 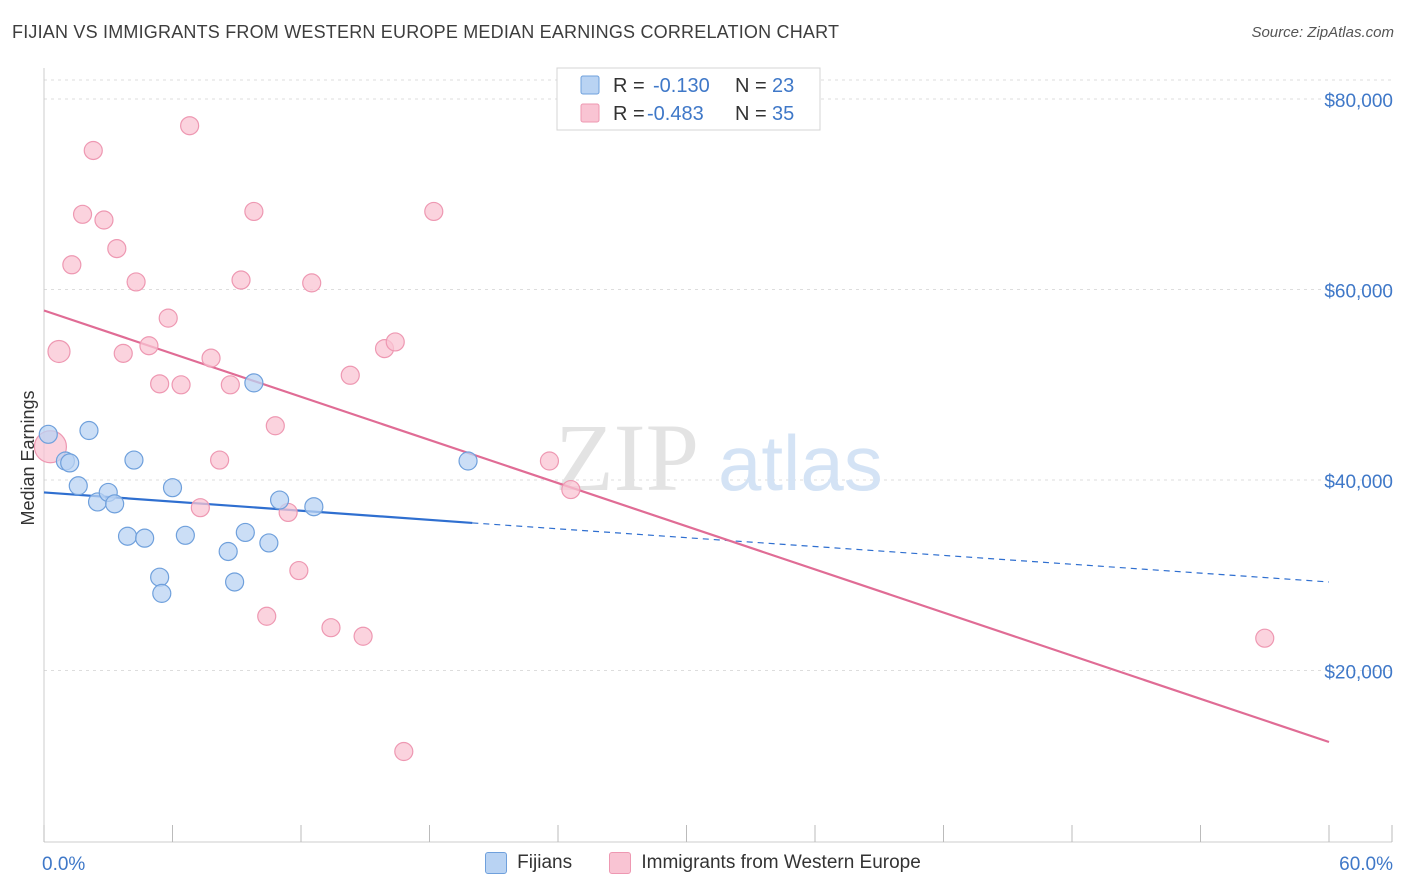 What do you see at coordinates (496, 863) in the screenshot?
I see `legend-swatch-fijians-bottom` at bounding box center [496, 863].